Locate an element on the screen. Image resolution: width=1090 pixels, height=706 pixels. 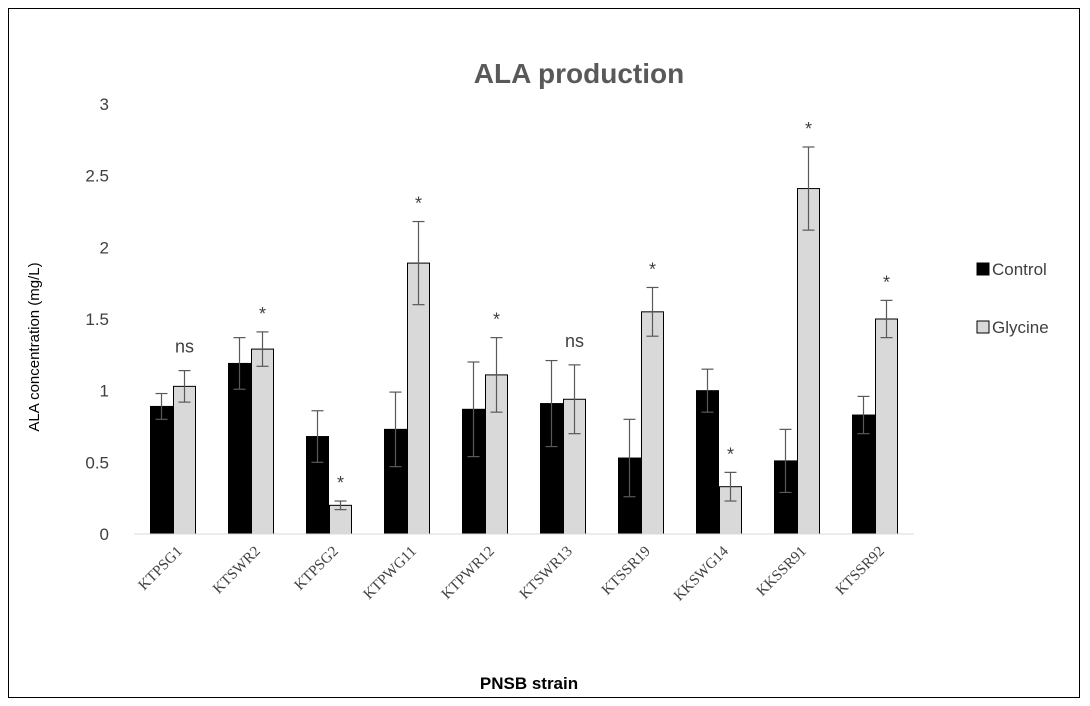
error-bar-glycine-ktpwg11 is located at coordinates (418, 263).